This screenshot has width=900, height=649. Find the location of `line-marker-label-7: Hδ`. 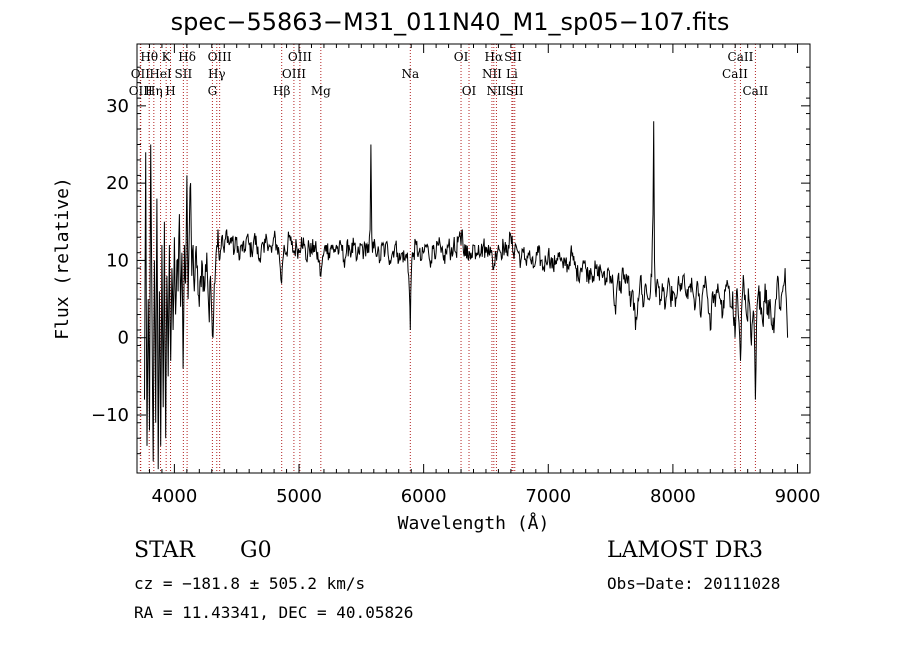

line-marker-label-7: Hδ is located at coordinates (187, 57).